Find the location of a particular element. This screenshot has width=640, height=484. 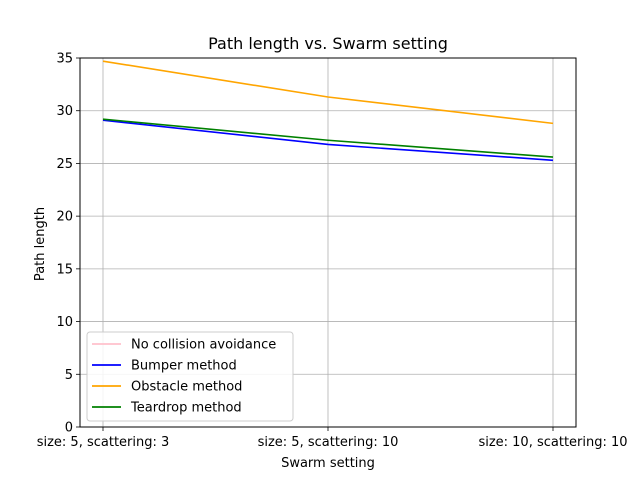

x-tick-label: size: 10, scattering: 10 is located at coordinates (552, 442).